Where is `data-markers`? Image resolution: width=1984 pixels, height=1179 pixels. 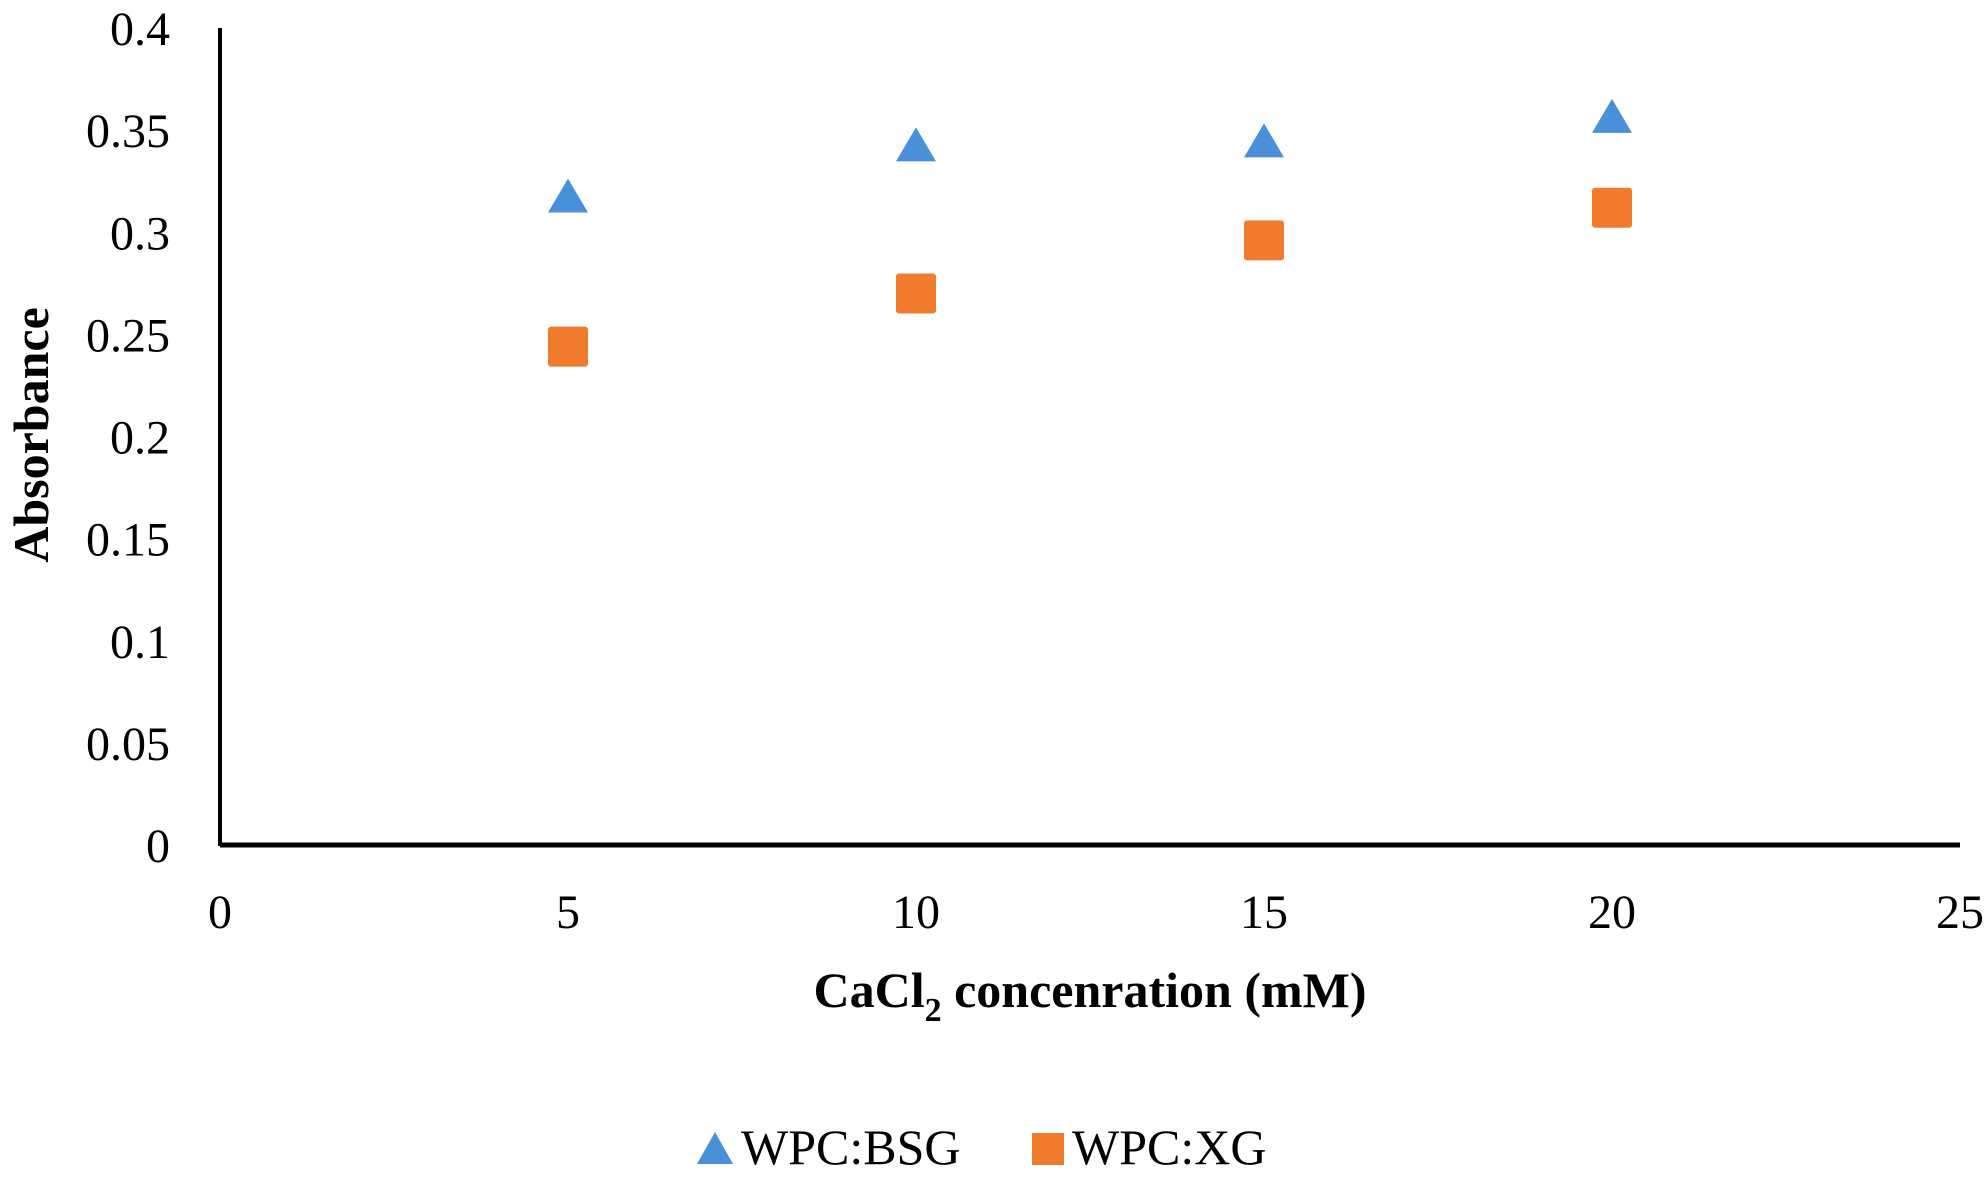 data-markers is located at coordinates (1090, 232).